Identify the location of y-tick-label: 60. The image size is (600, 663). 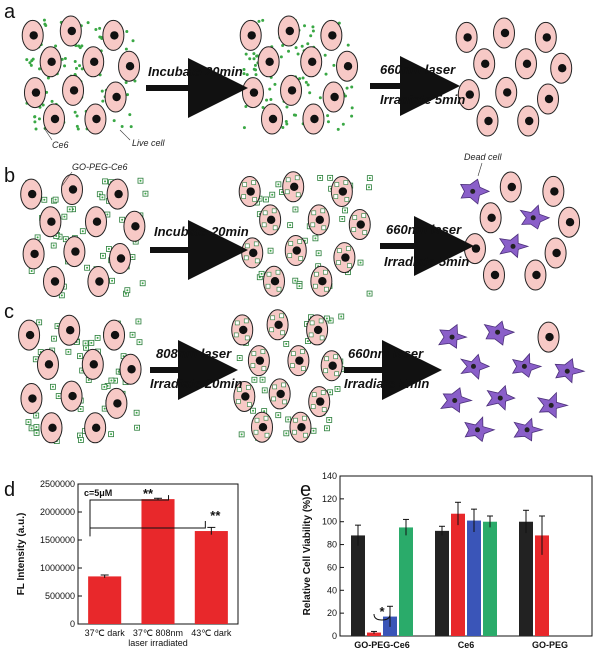
(332, 567).